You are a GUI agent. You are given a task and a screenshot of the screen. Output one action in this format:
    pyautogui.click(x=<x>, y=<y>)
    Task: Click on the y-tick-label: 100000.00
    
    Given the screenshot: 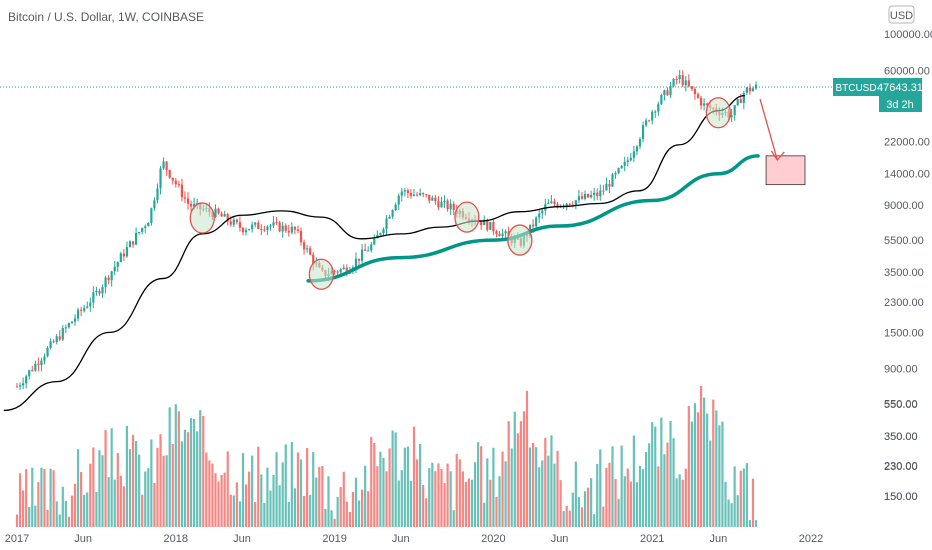 What is the action you would take?
    pyautogui.click(x=908, y=35)
    